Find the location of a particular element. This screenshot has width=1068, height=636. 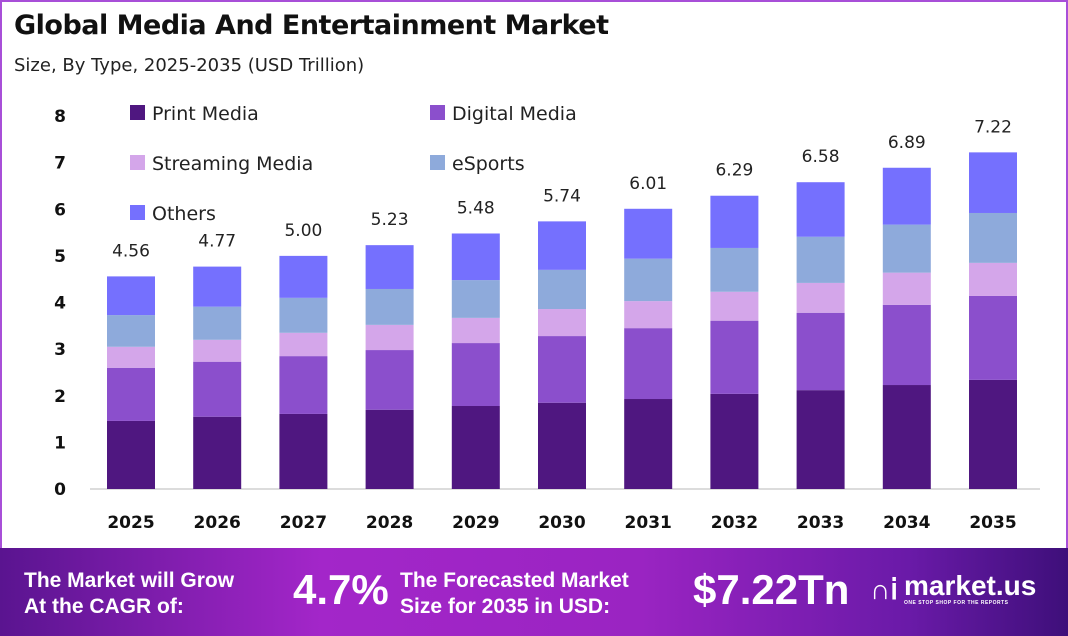

bar-total-label: 5.00 is located at coordinates (303, 231).